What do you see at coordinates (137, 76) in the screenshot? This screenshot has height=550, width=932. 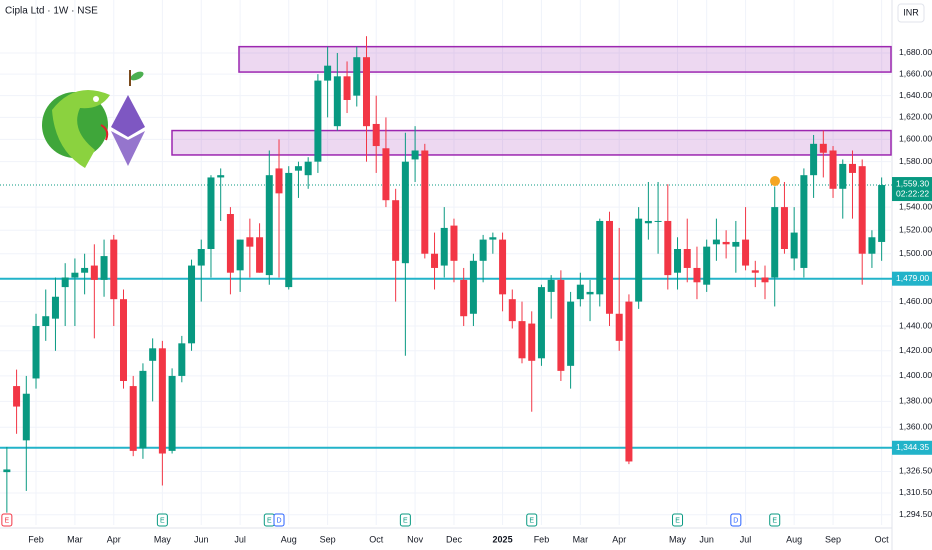 I see `logo-leaf` at bounding box center [137, 76].